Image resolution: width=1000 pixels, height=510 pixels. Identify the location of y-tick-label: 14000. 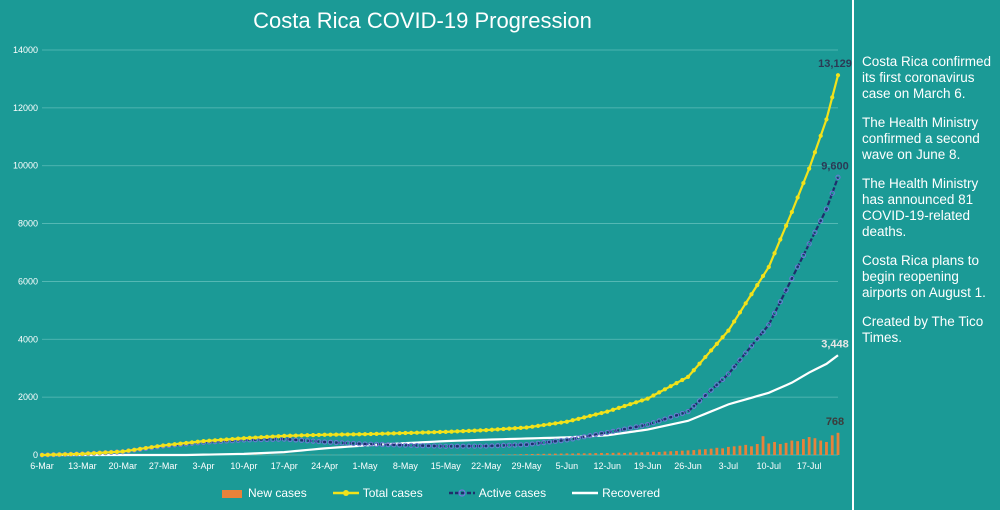
(25, 50).